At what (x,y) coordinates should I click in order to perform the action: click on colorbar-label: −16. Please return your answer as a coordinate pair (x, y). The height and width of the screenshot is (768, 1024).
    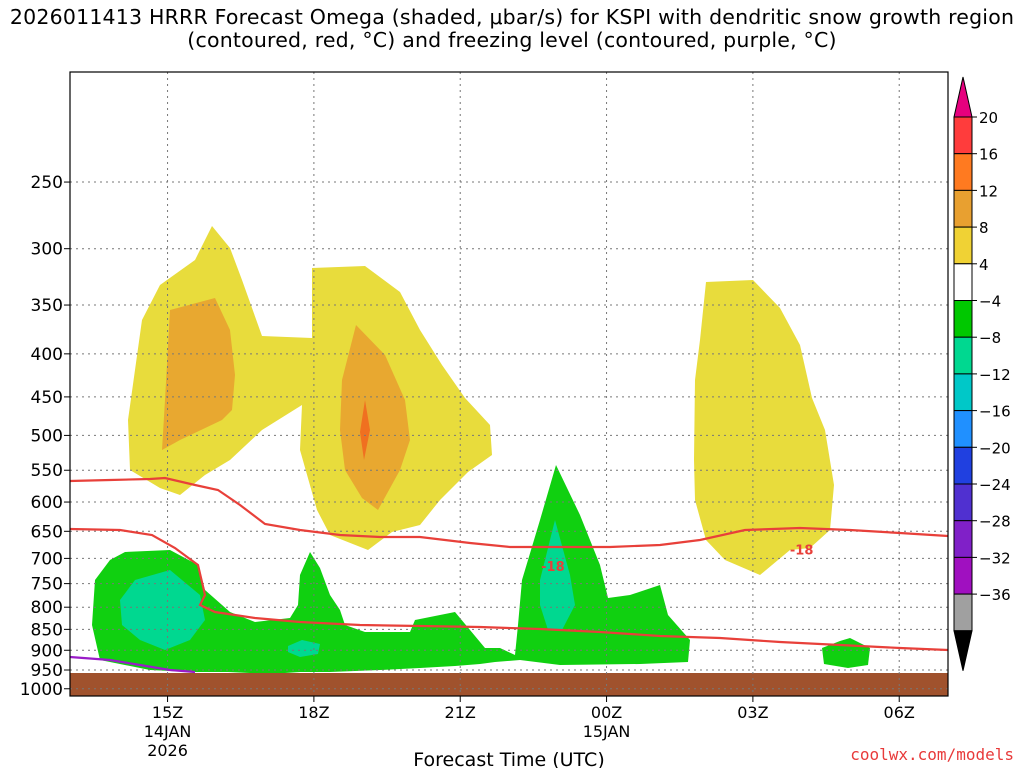
    Looking at the image, I should click on (995, 412).